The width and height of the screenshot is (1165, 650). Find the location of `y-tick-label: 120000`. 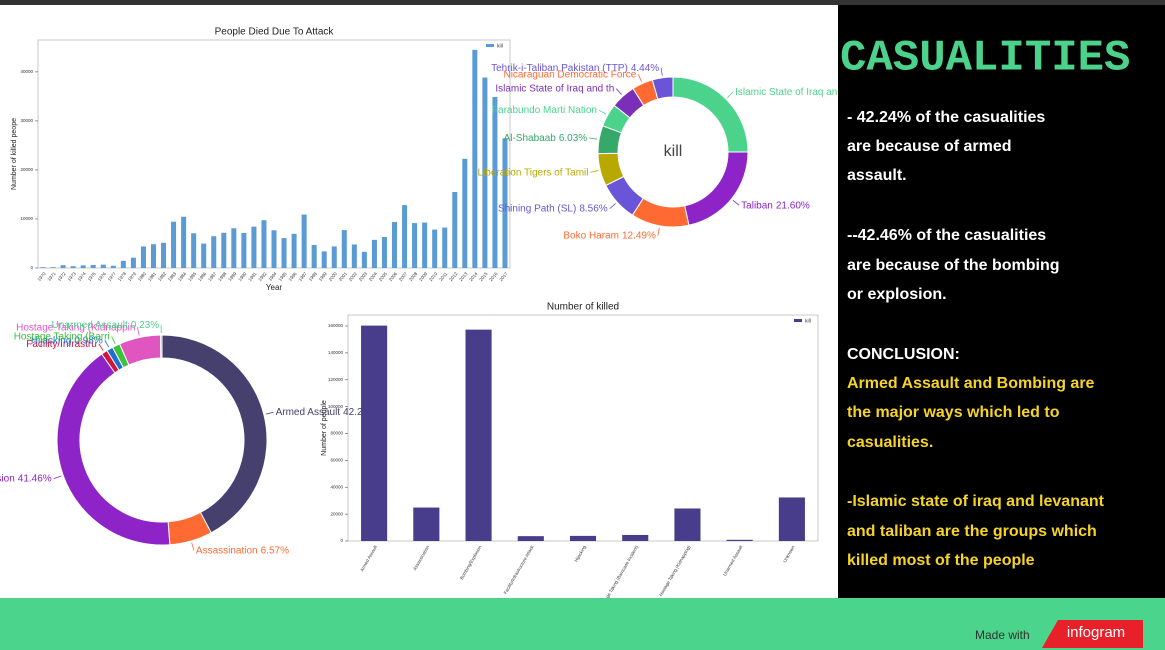

y-tick-label: 120000 is located at coordinates (336, 379).